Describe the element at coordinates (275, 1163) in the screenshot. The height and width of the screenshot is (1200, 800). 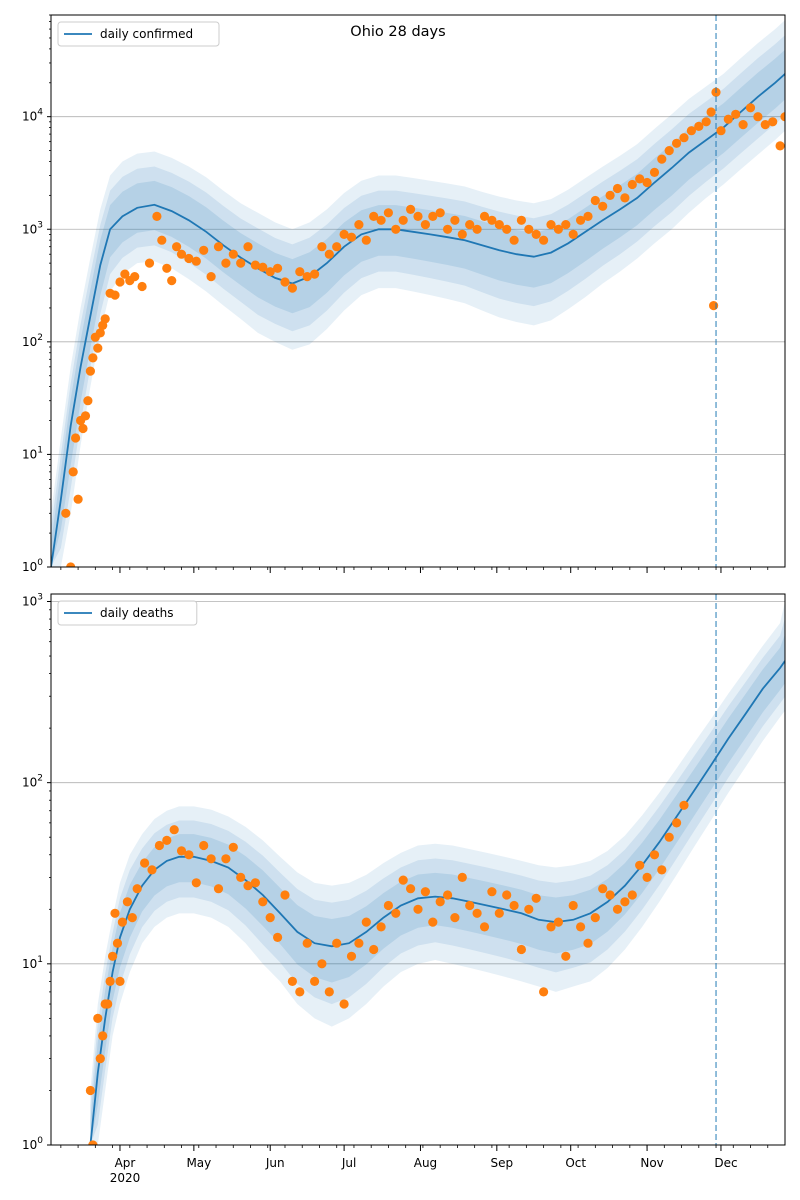
I see `x-tick-label: Jun` at that location.